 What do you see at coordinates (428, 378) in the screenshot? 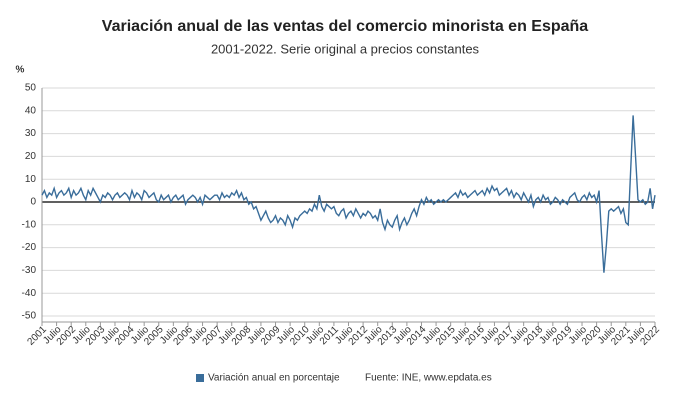
I see `source: Fuente: INE, www.epdata.es` at bounding box center [428, 378].